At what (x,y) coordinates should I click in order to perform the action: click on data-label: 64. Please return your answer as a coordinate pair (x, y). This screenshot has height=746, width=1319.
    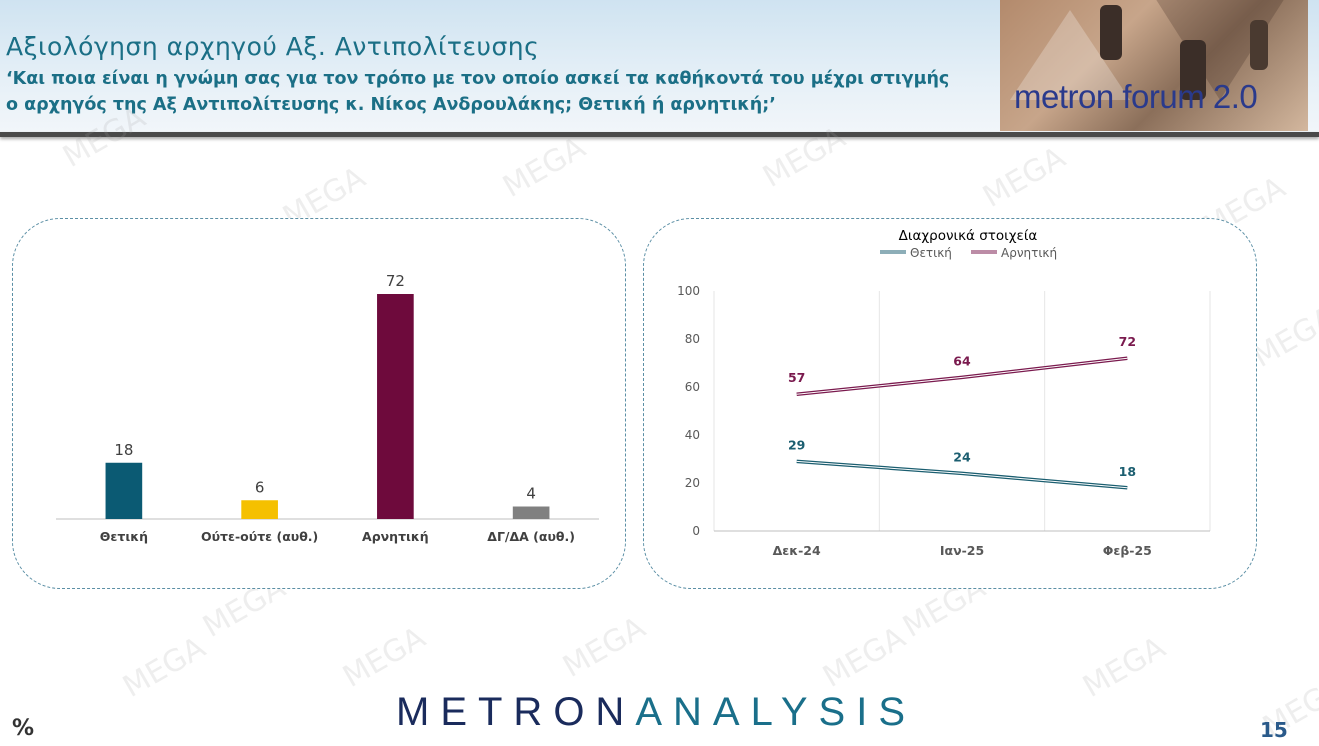
    Looking at the image, I should click on (962, 360).